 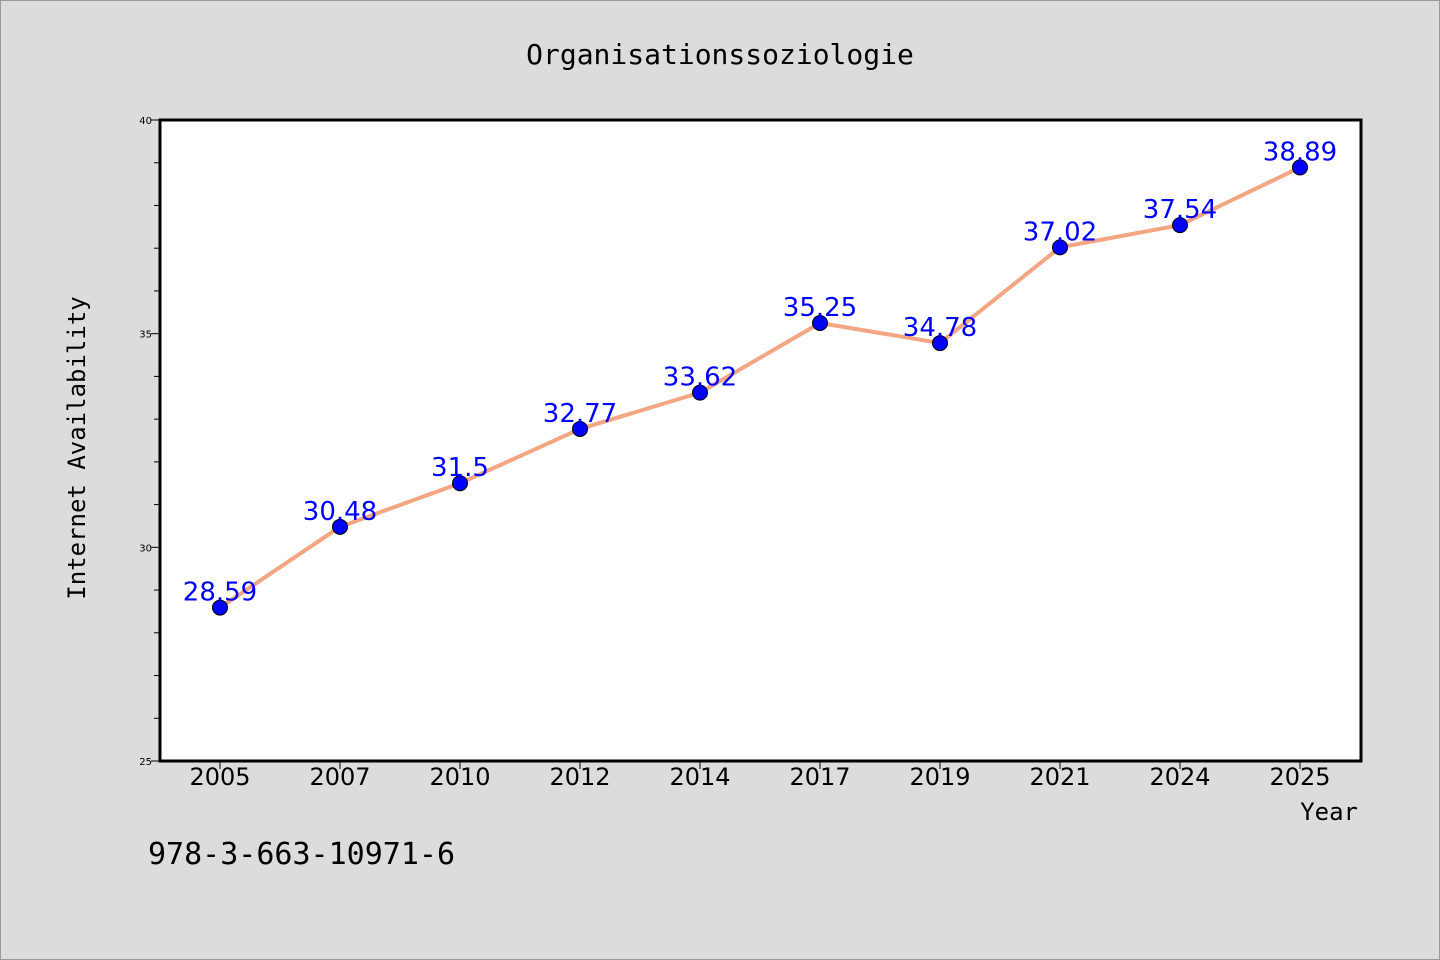 I want to click on data-label: 33.62, so click(x=700, y=378).